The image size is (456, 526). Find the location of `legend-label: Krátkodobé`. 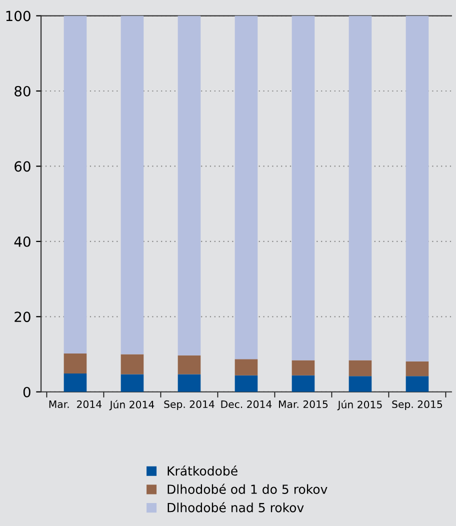

legend-label: Krátkodobé is located at coordinates (203, 470).